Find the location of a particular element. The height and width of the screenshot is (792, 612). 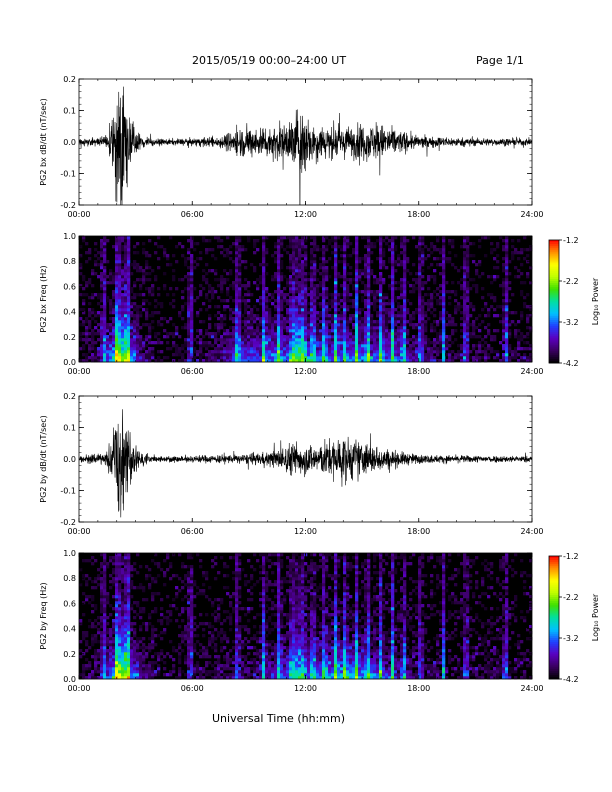

y-tick-label: 0.2 is located at coordinates (69, 337).